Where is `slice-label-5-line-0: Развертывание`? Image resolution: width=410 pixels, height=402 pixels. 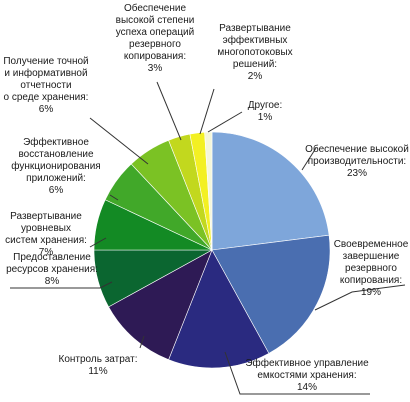
slice-label-5-line-0: Развертывание is located at coordinates (46, 216).